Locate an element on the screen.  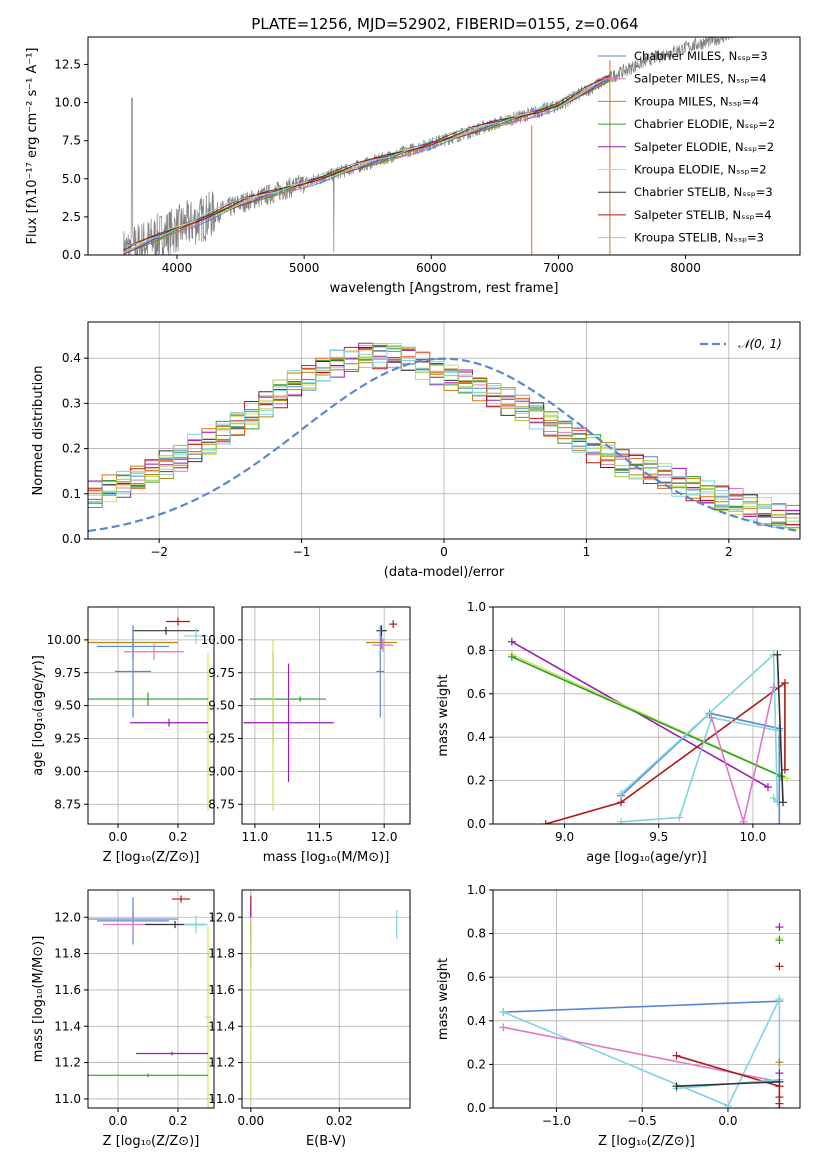
y-tick-label: 2.5 is located at coordinates (71, 217).